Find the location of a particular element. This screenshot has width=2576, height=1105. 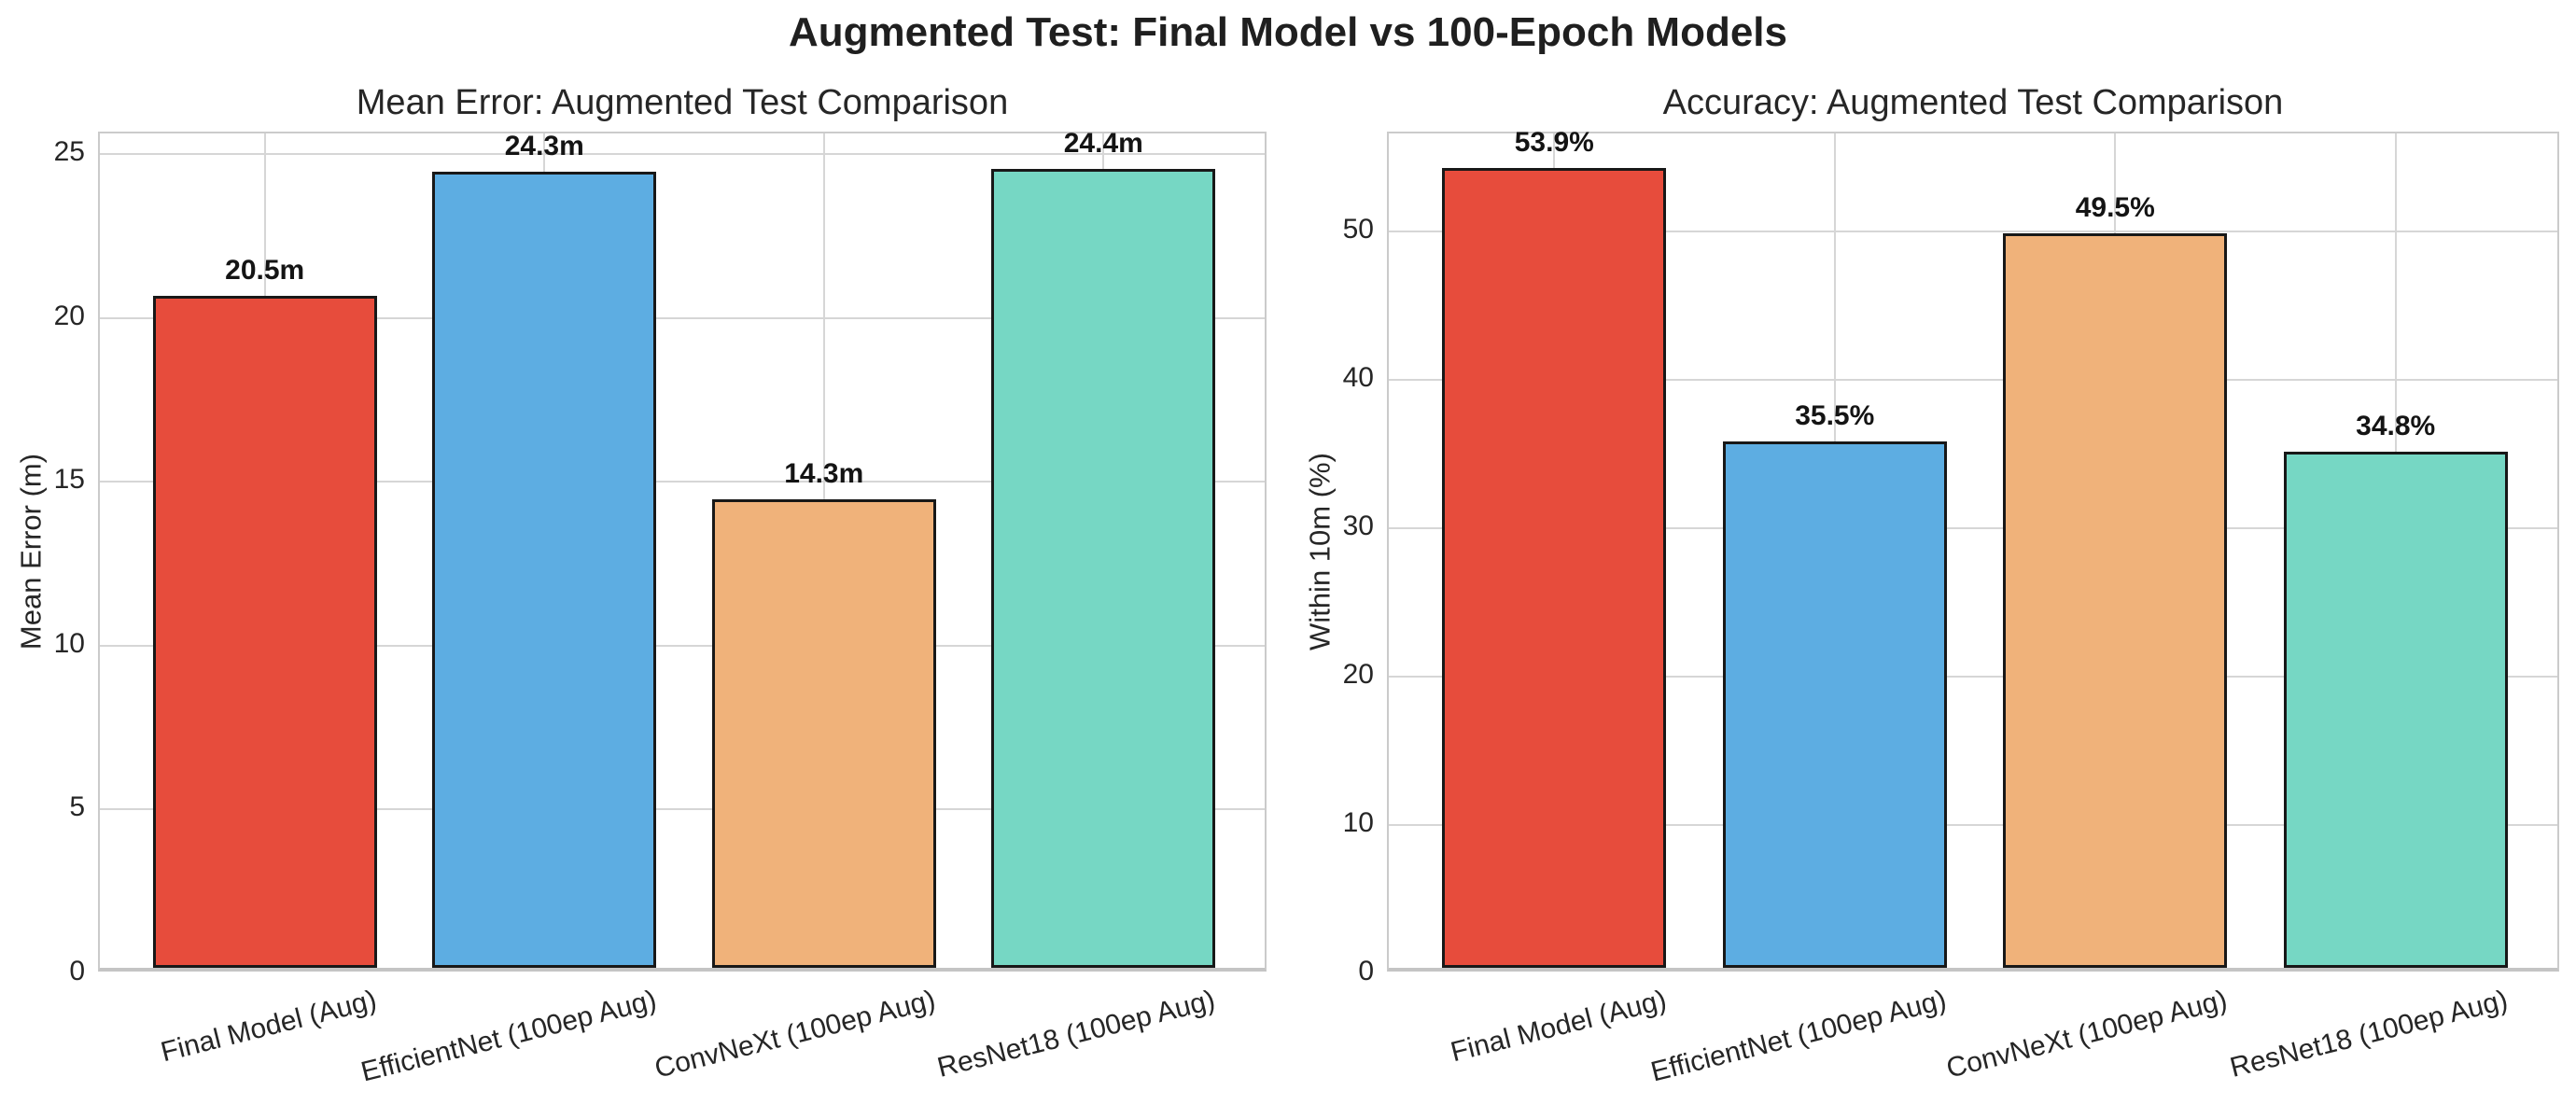

y-axis-label: Within 10m (%) is located at coordinates (1320, 551).